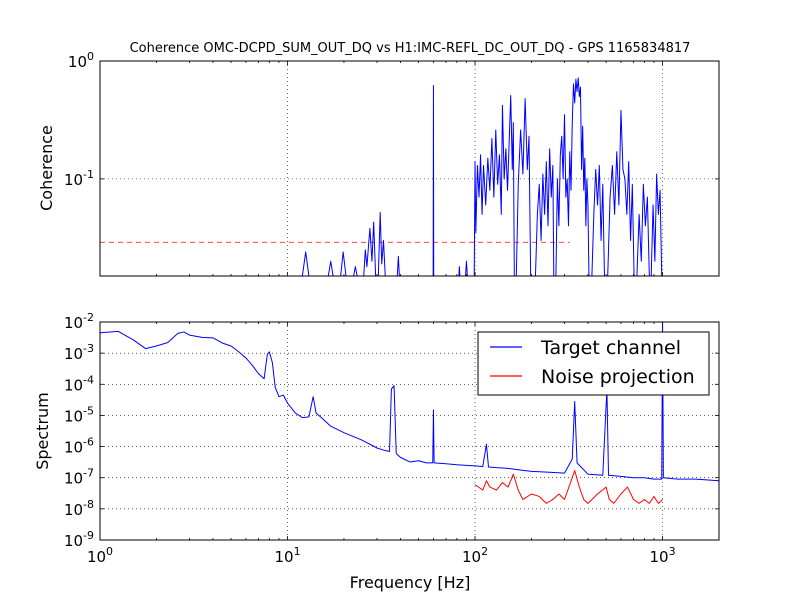 Image resolution: width=800 pixels, height=600 pixels. What do you see at coordinates (79, 178) in the screenshot?
I see `y-tick-label: 10⁻¹` at bounding box center [79, 178].